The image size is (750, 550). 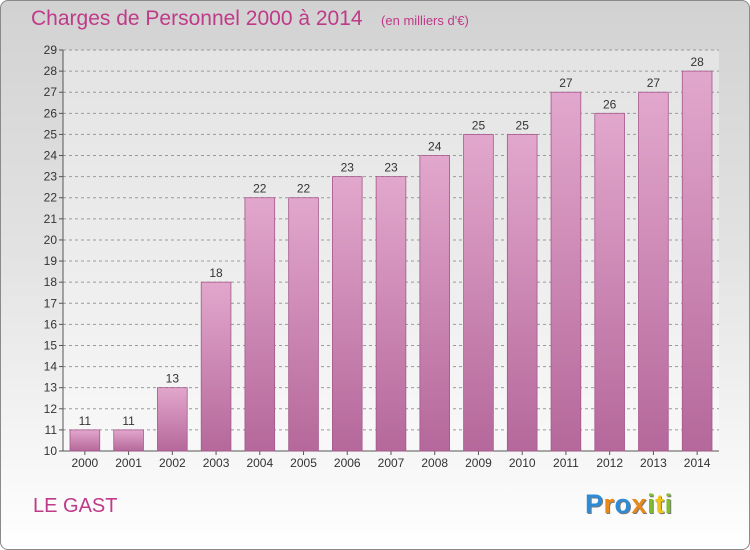 What do you see at coordinates (85, 421) in the screenshot?
I see `data-label-2000: 11` at bounding box center [85, 421].